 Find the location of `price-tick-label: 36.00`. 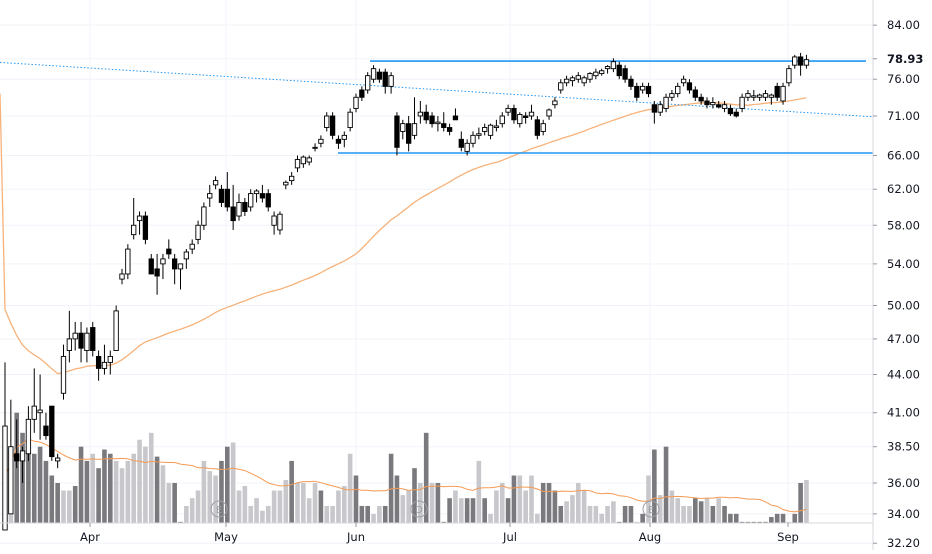

price-tick-label: 36.00 is located at coordinates (903, 483).